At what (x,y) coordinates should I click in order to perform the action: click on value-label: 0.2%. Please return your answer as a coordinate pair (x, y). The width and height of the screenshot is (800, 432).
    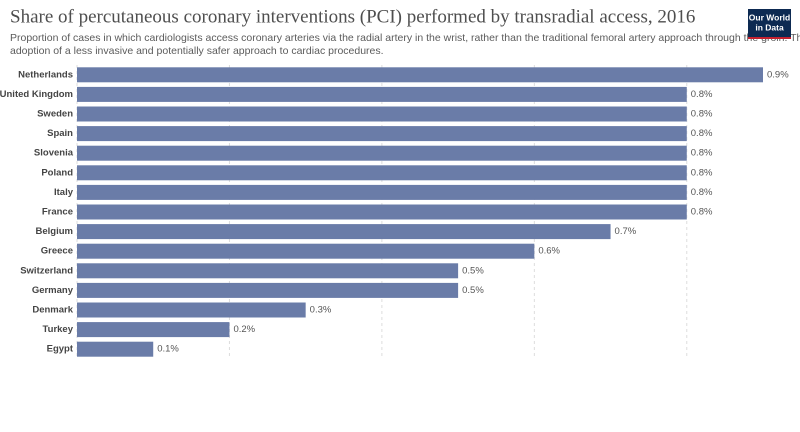
    Looking at the image, I should click on (244, 329).